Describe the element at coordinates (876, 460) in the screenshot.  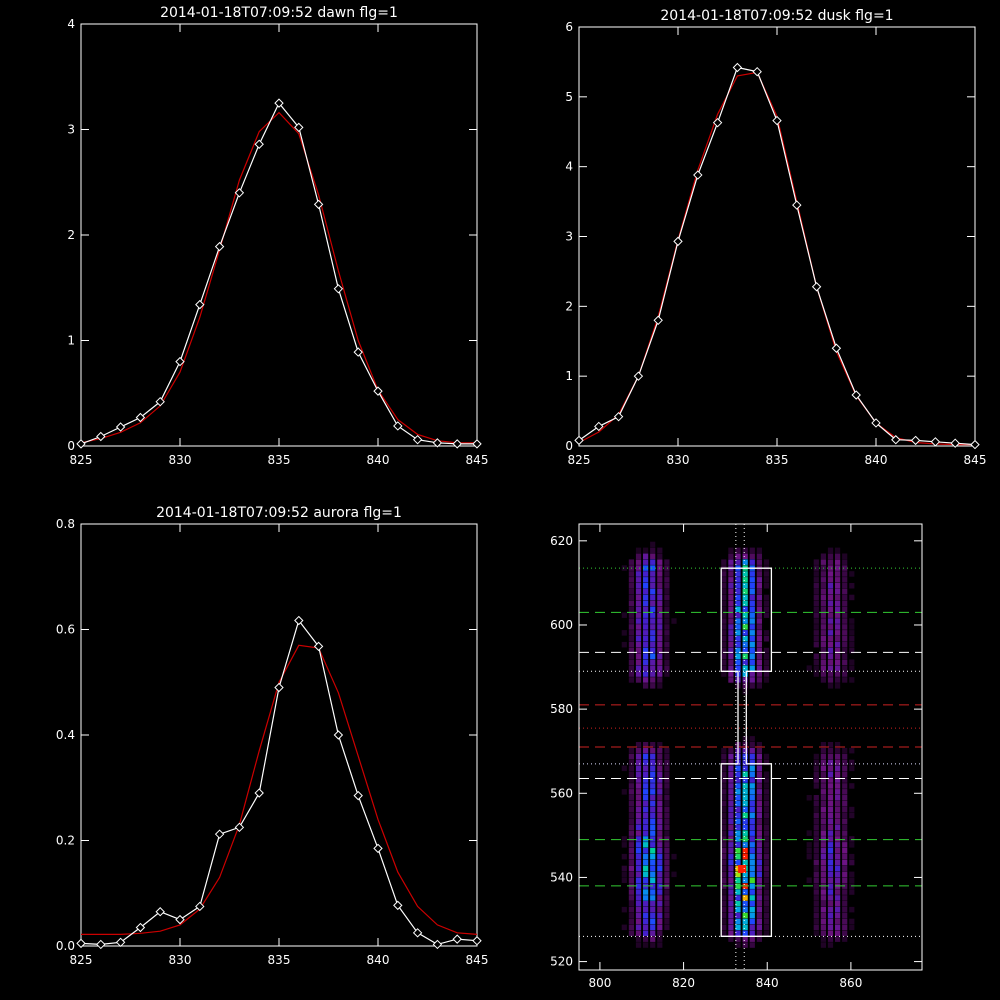
I see `x-tick-label: 840` at that location.